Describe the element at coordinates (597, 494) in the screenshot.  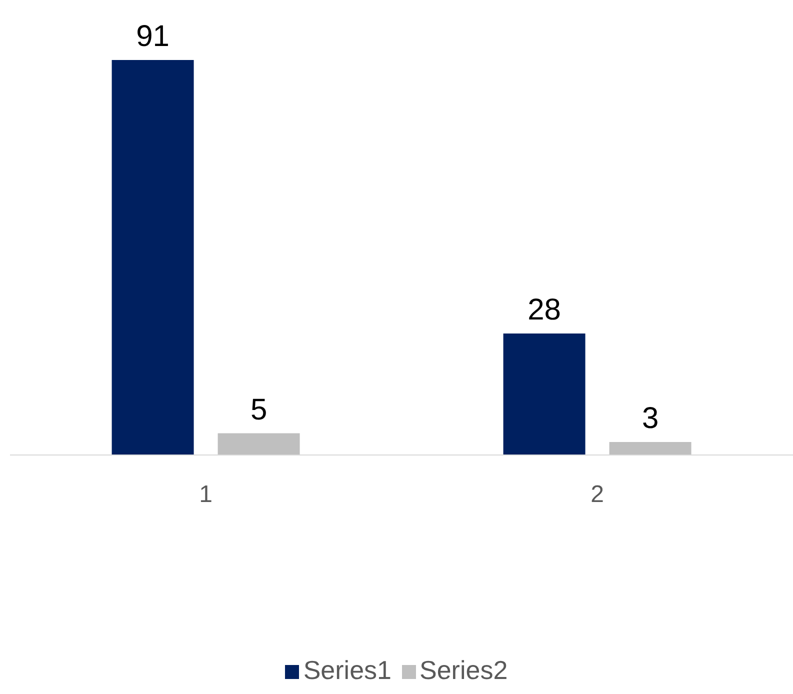
I see `x-tick-label: 2` at that location.